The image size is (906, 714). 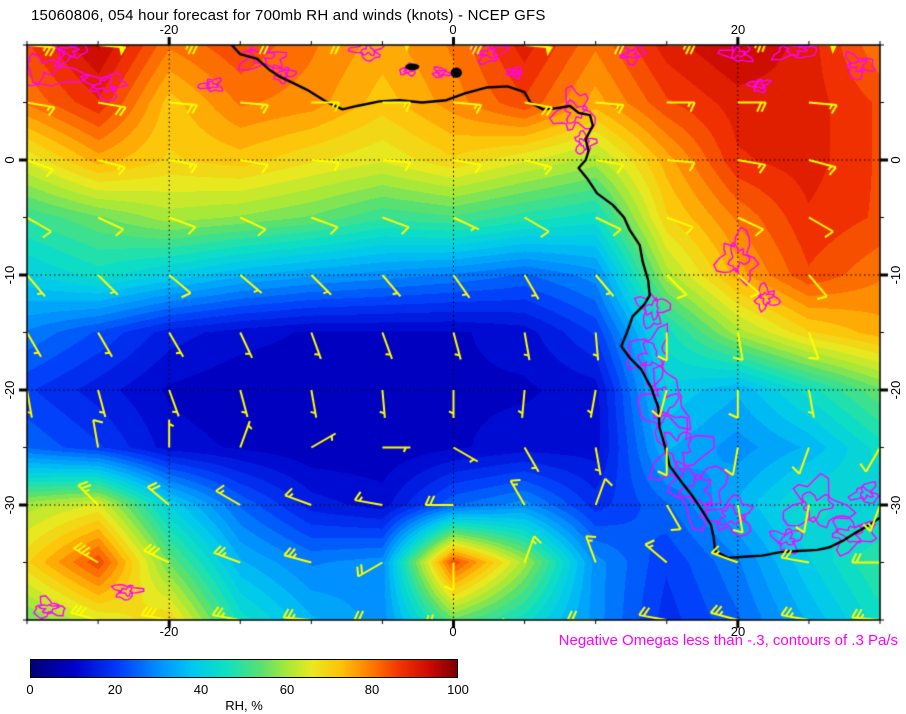 What do you see at coordinates (895, 275) in the screenshot?
I see `lat-tick-label-right: -10` at bounding box center [895, 275].